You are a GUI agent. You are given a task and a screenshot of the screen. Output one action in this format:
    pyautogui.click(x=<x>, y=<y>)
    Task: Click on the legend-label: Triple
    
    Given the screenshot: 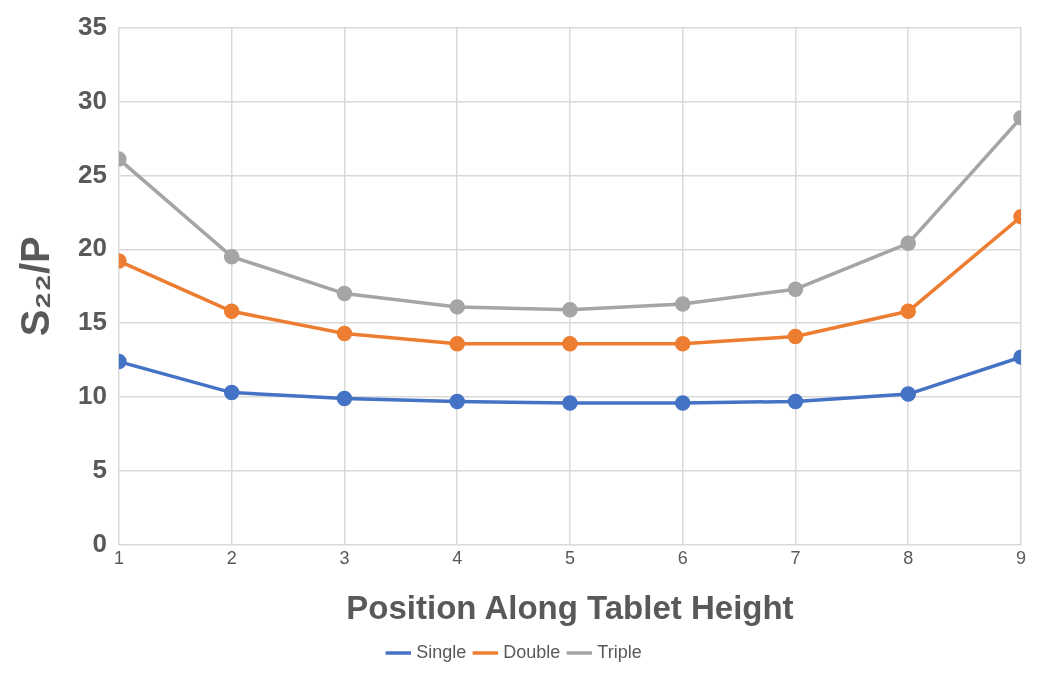 What is the action you would take?
    pyautogui.click(x=619, y=651)
    